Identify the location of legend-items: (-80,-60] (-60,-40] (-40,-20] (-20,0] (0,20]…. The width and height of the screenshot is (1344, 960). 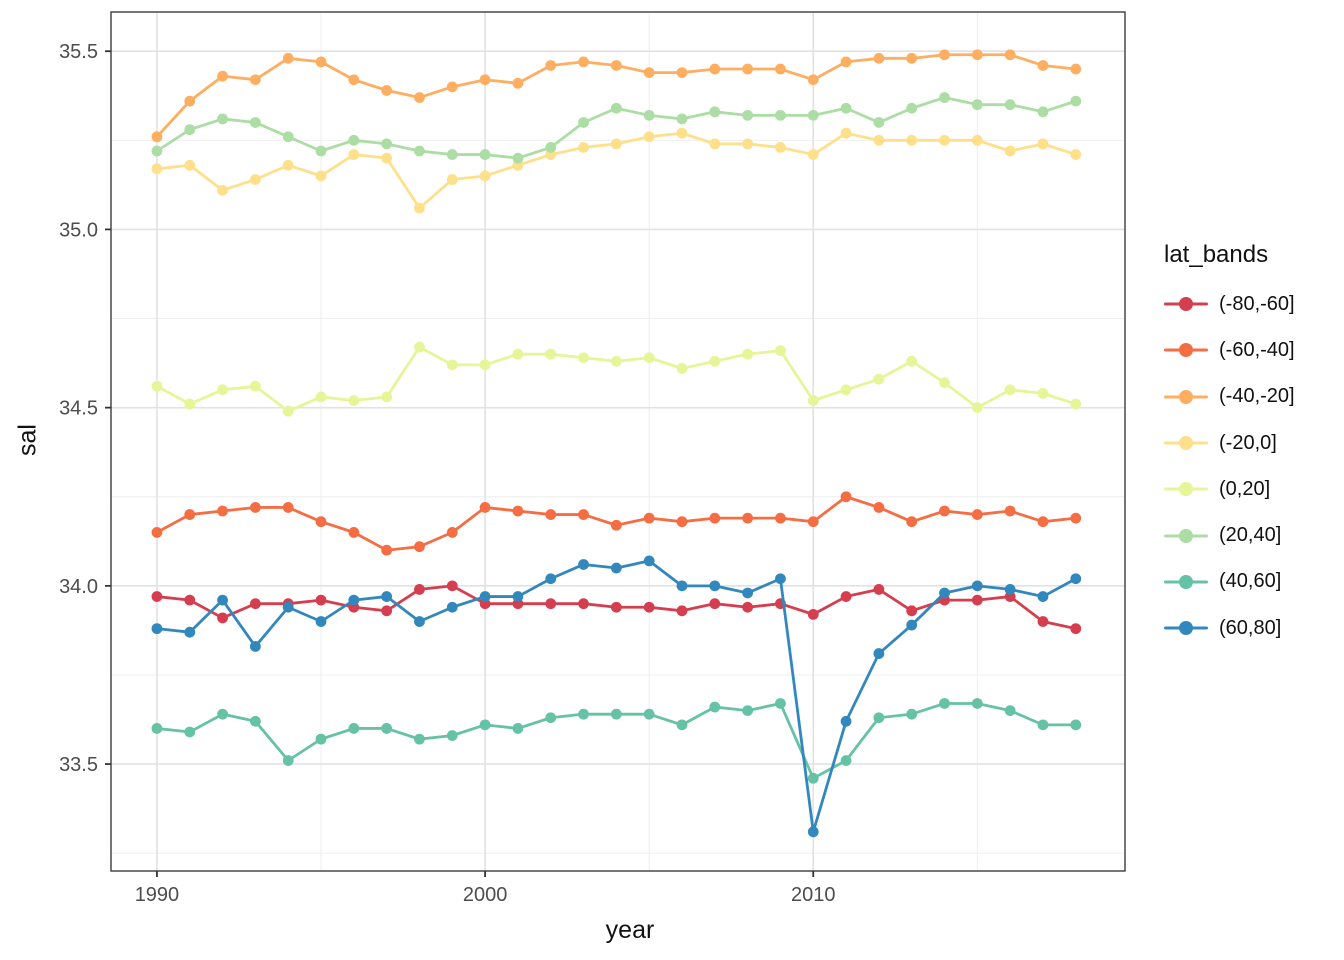
(1229, 466).